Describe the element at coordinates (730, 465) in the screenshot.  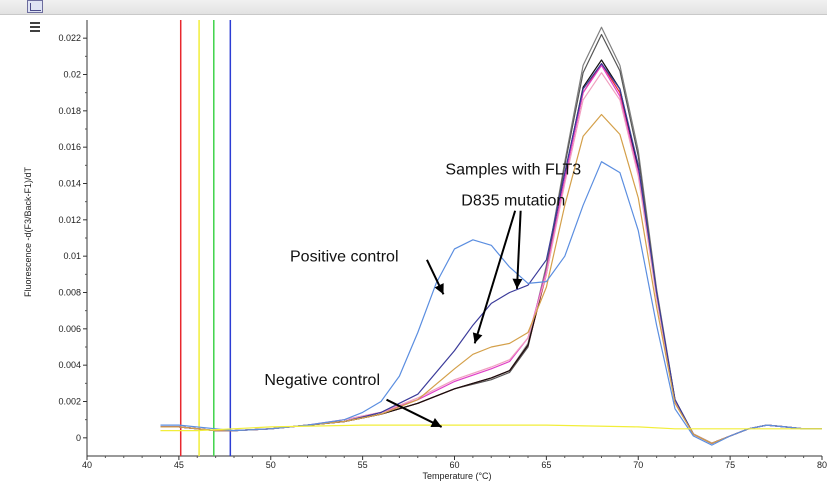
I see `x-tick-label: 75` at that location.